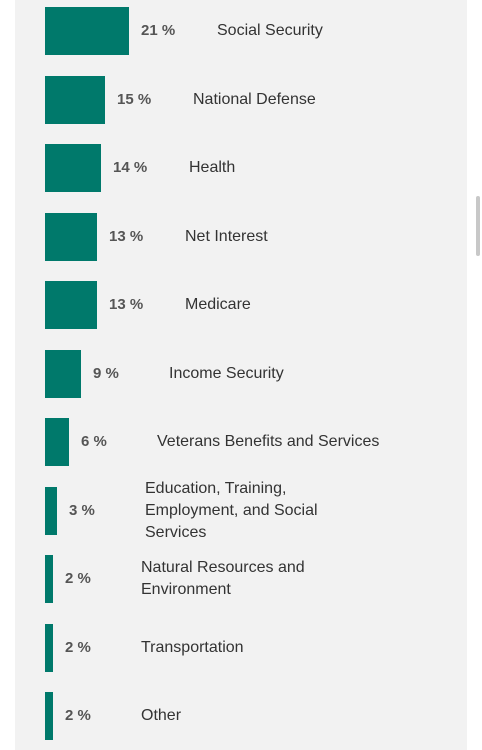 The height and width of the screenshot is (750, 482). I want to click on category-label: Transportation, so click(192, 647).